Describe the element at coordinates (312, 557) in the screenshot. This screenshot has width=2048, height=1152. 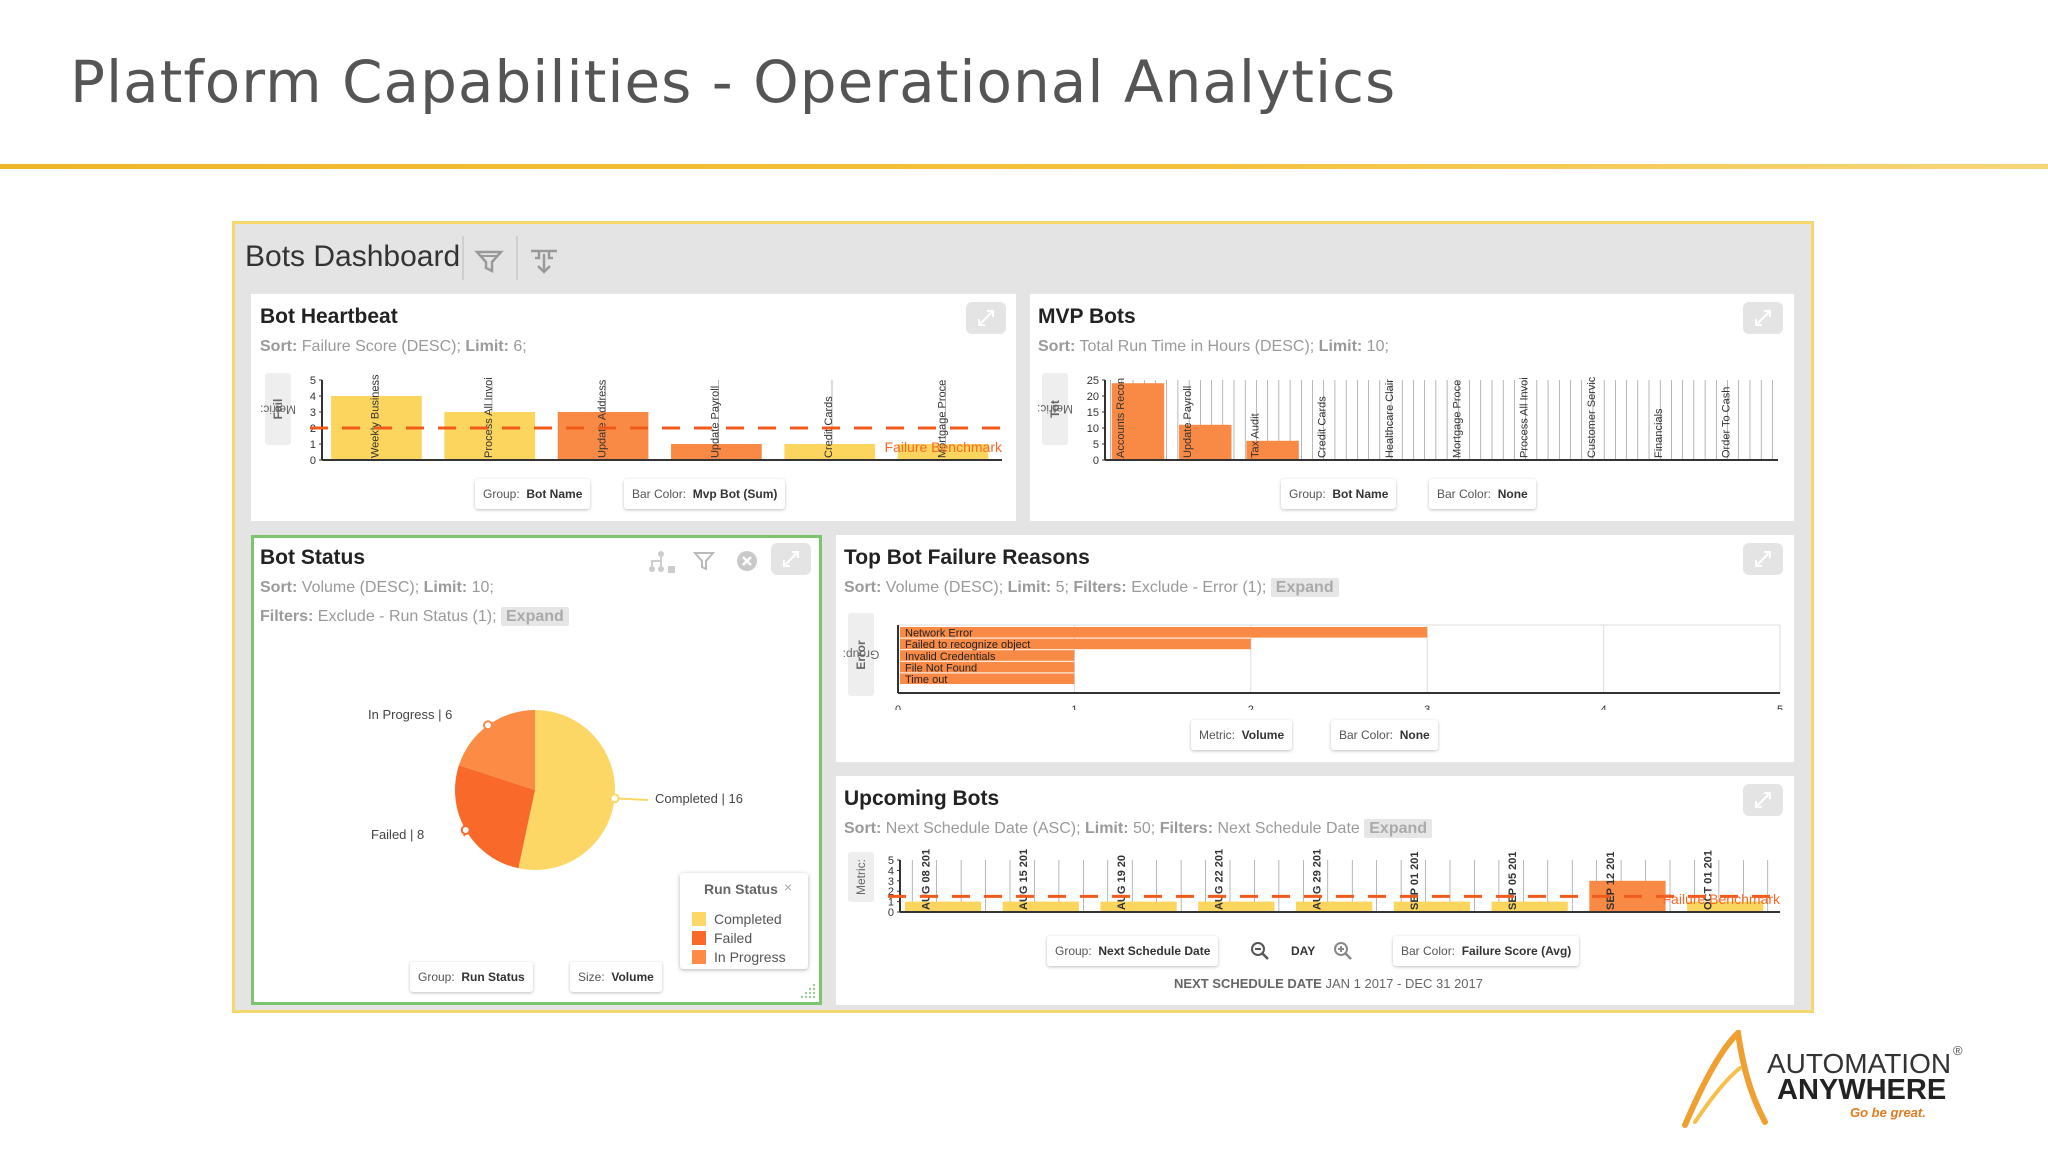
I see `panel-title: Bot Status` at that location.